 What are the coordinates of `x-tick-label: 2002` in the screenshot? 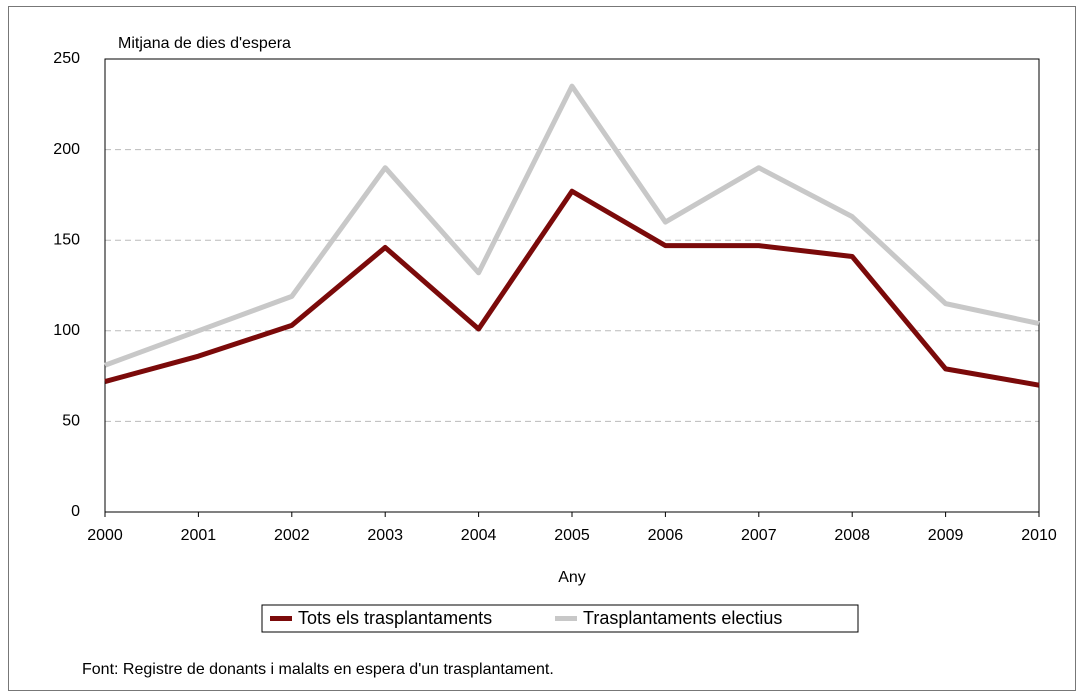 It's located at (292, 535).